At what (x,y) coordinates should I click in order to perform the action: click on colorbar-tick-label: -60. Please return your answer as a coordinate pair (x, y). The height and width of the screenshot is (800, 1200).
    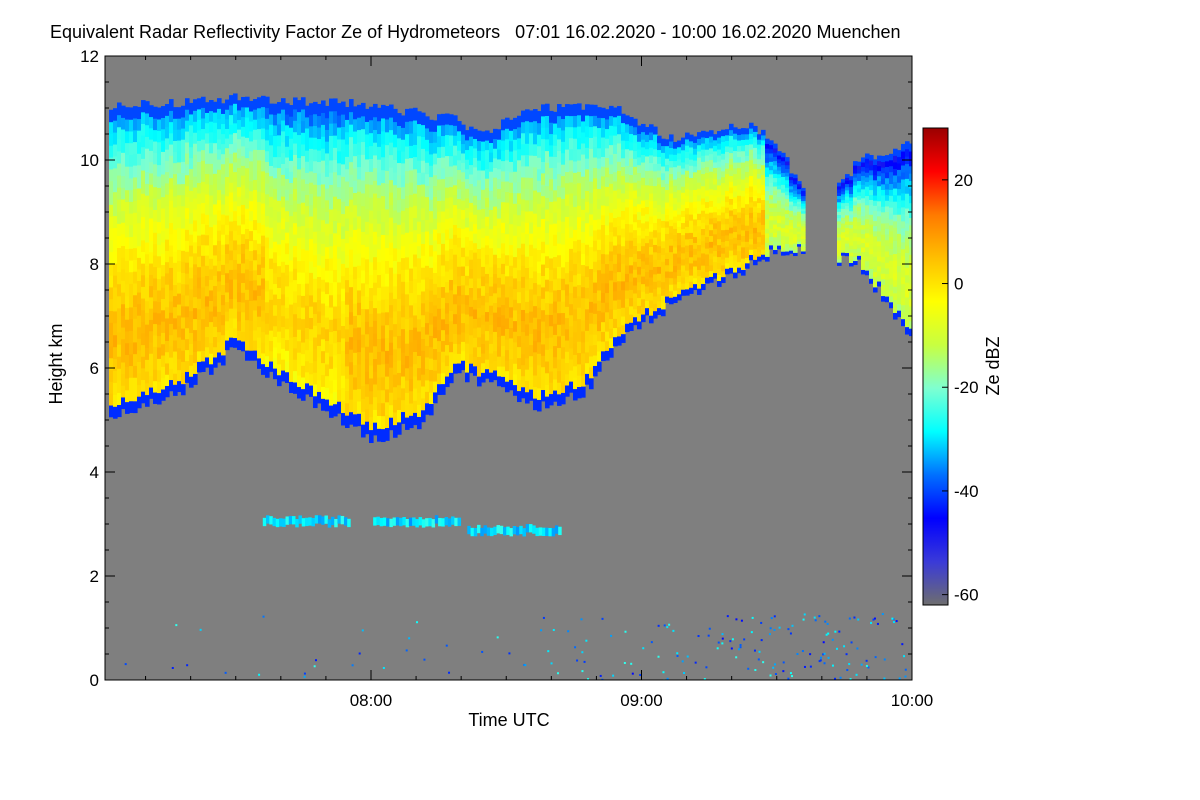
    Looking at the image, I should click on (966, 595).